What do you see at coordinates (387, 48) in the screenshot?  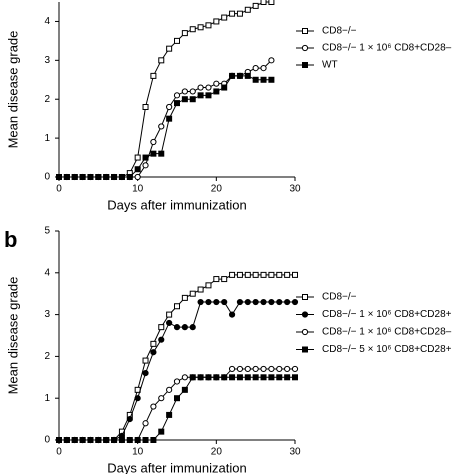 I see `legend-label: CD8−/− 1 × 10⁶ CD8+CD28–` at bounding box center [387, 48].